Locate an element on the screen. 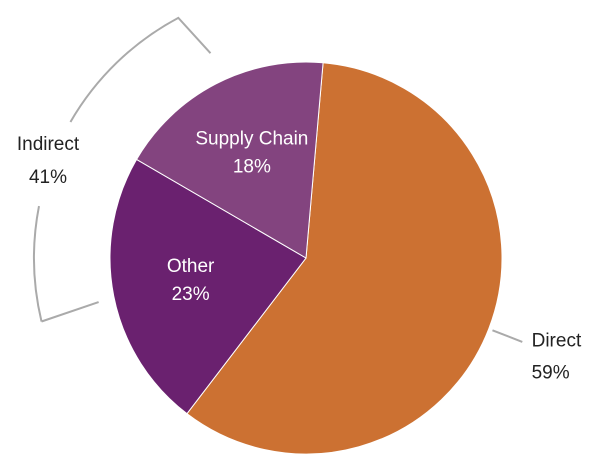 The width and height of the screenshot is (612, 454). slice-label: Other is located at coordinates (191, 266).